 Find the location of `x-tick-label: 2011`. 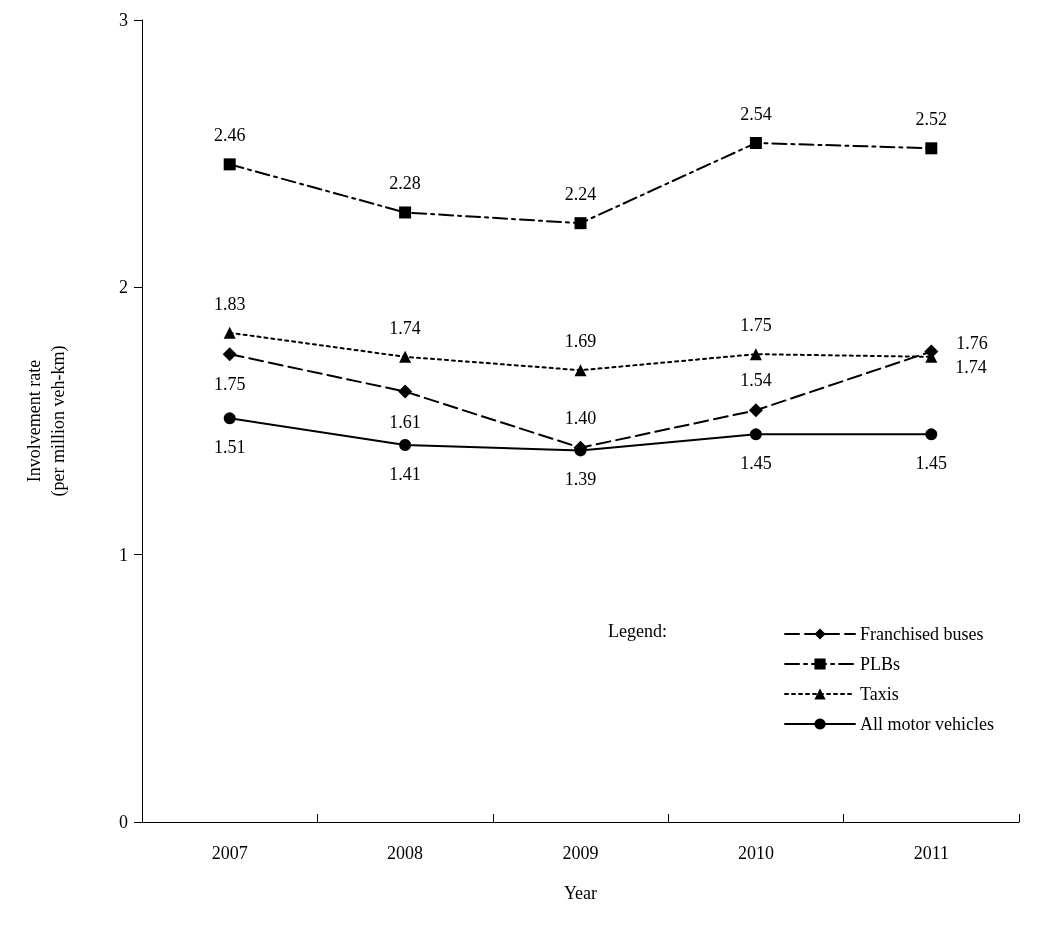

x-tick-label: 2011 is located at coordinates (931, 853).